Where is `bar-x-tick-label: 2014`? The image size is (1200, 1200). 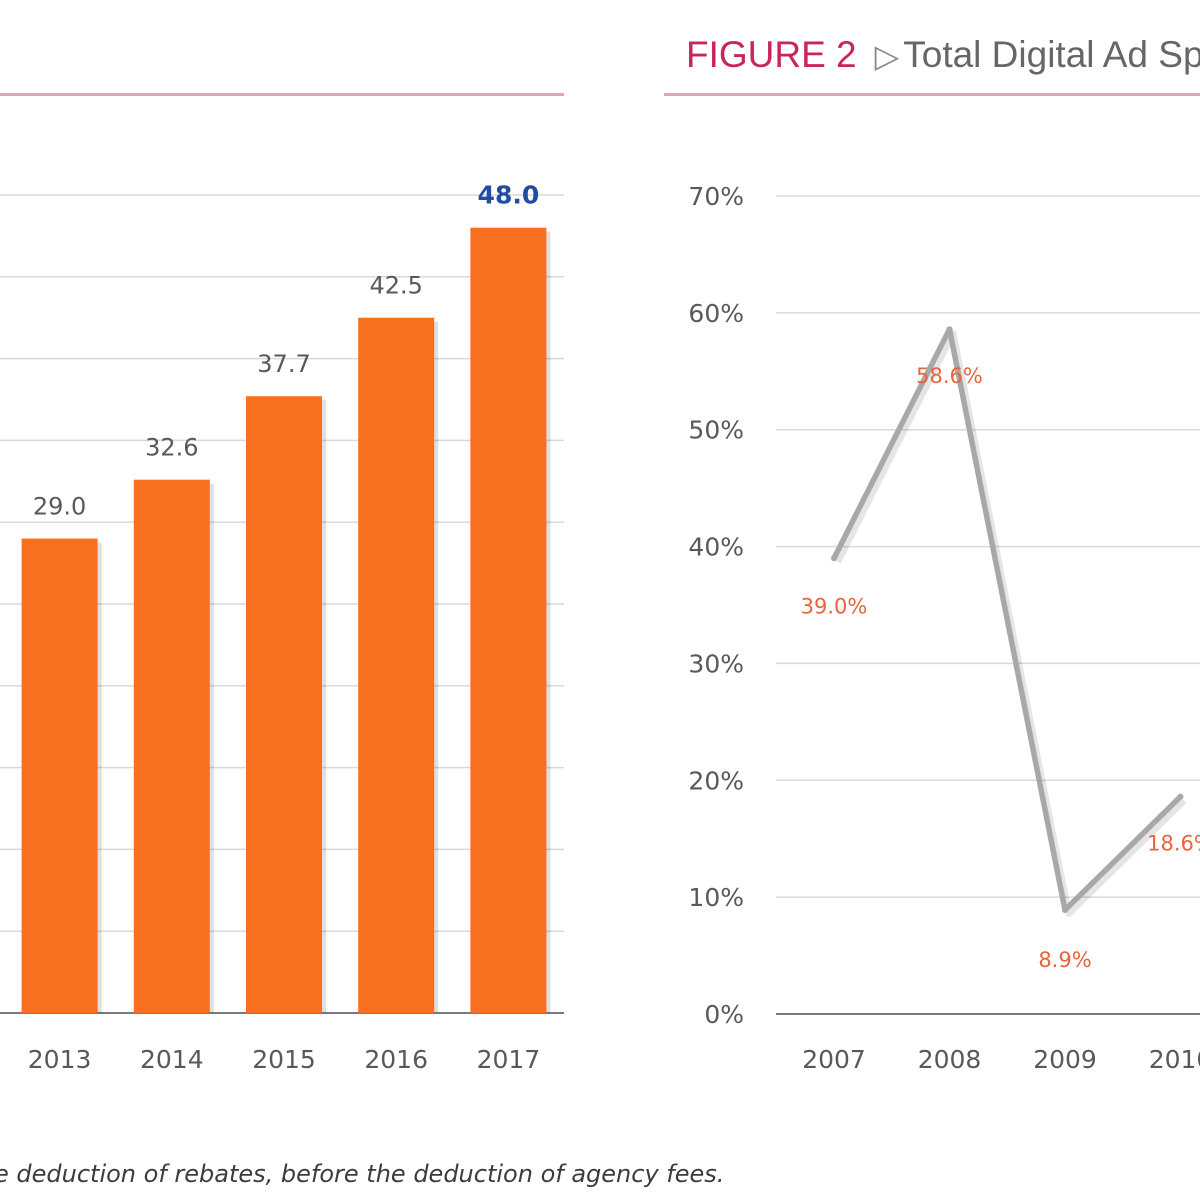 bar-x-tick-label: 2014 is located at coordinates (172, 1059).